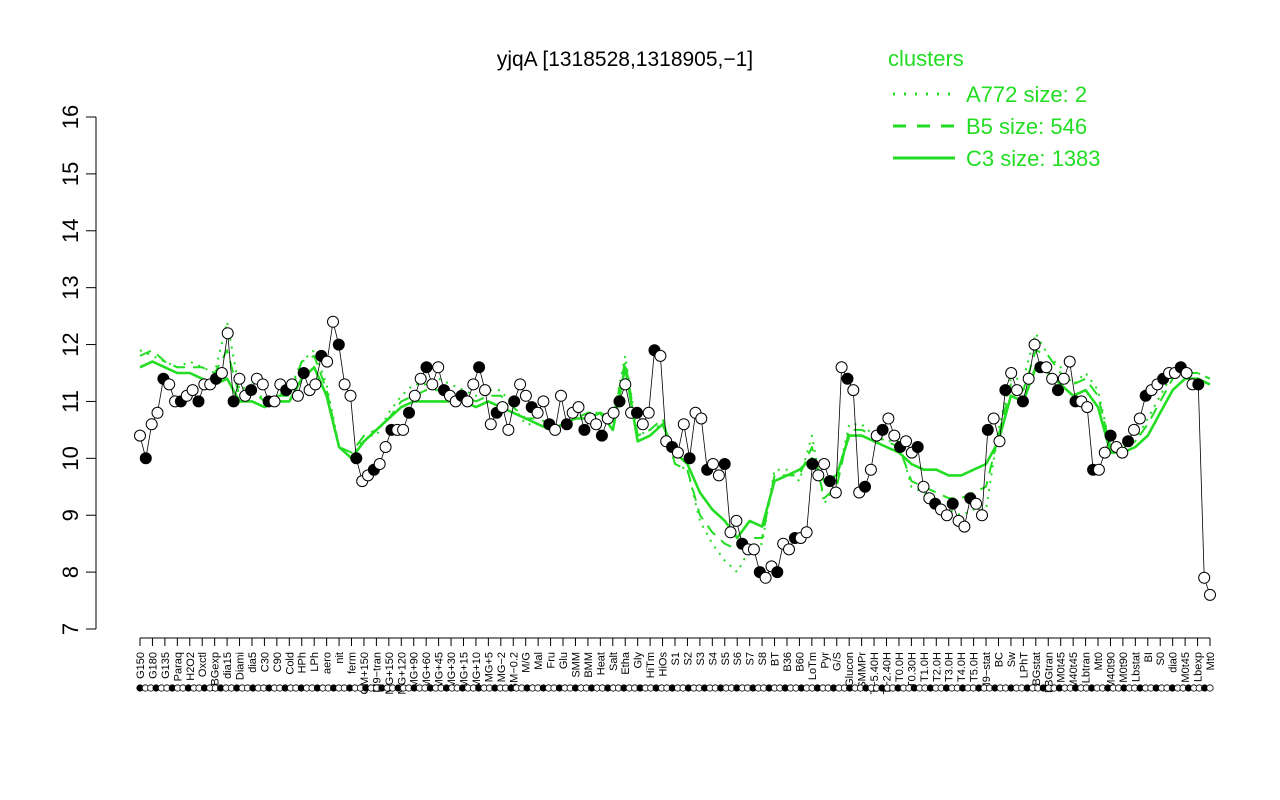 This screenshot has width=1280, height=800. What do you see at coordinates (738, 658) in the screenshot?
I see `x-tick-label-48: S6` at bounding box center [738, 658].